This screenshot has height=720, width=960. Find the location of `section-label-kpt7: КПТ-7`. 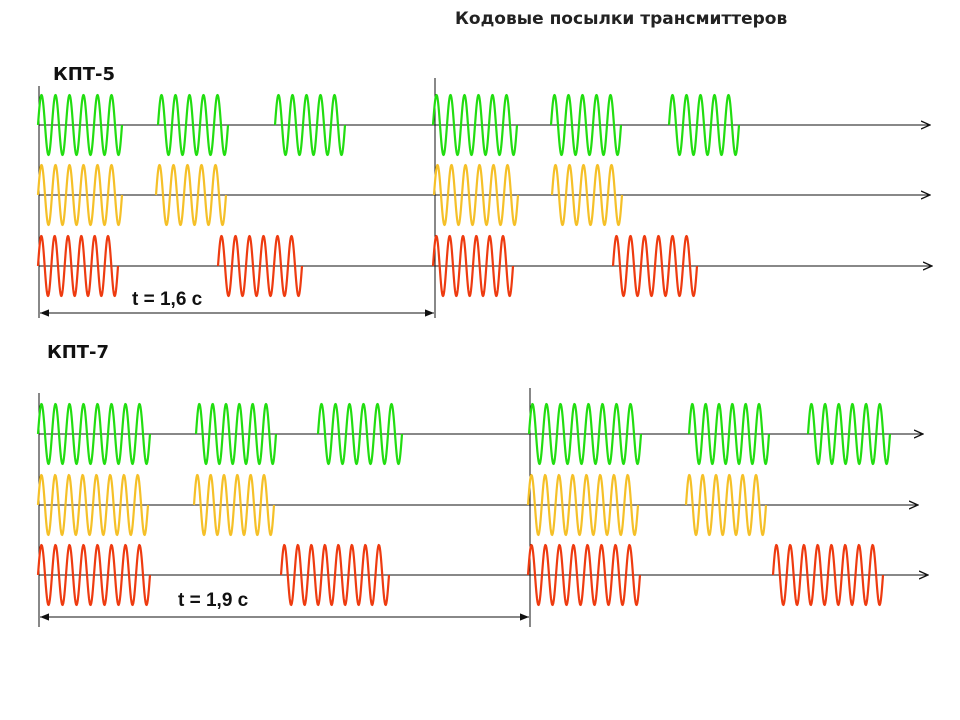

section-label-kpt7: КПТ-7 is located at coordinates (78, 352).